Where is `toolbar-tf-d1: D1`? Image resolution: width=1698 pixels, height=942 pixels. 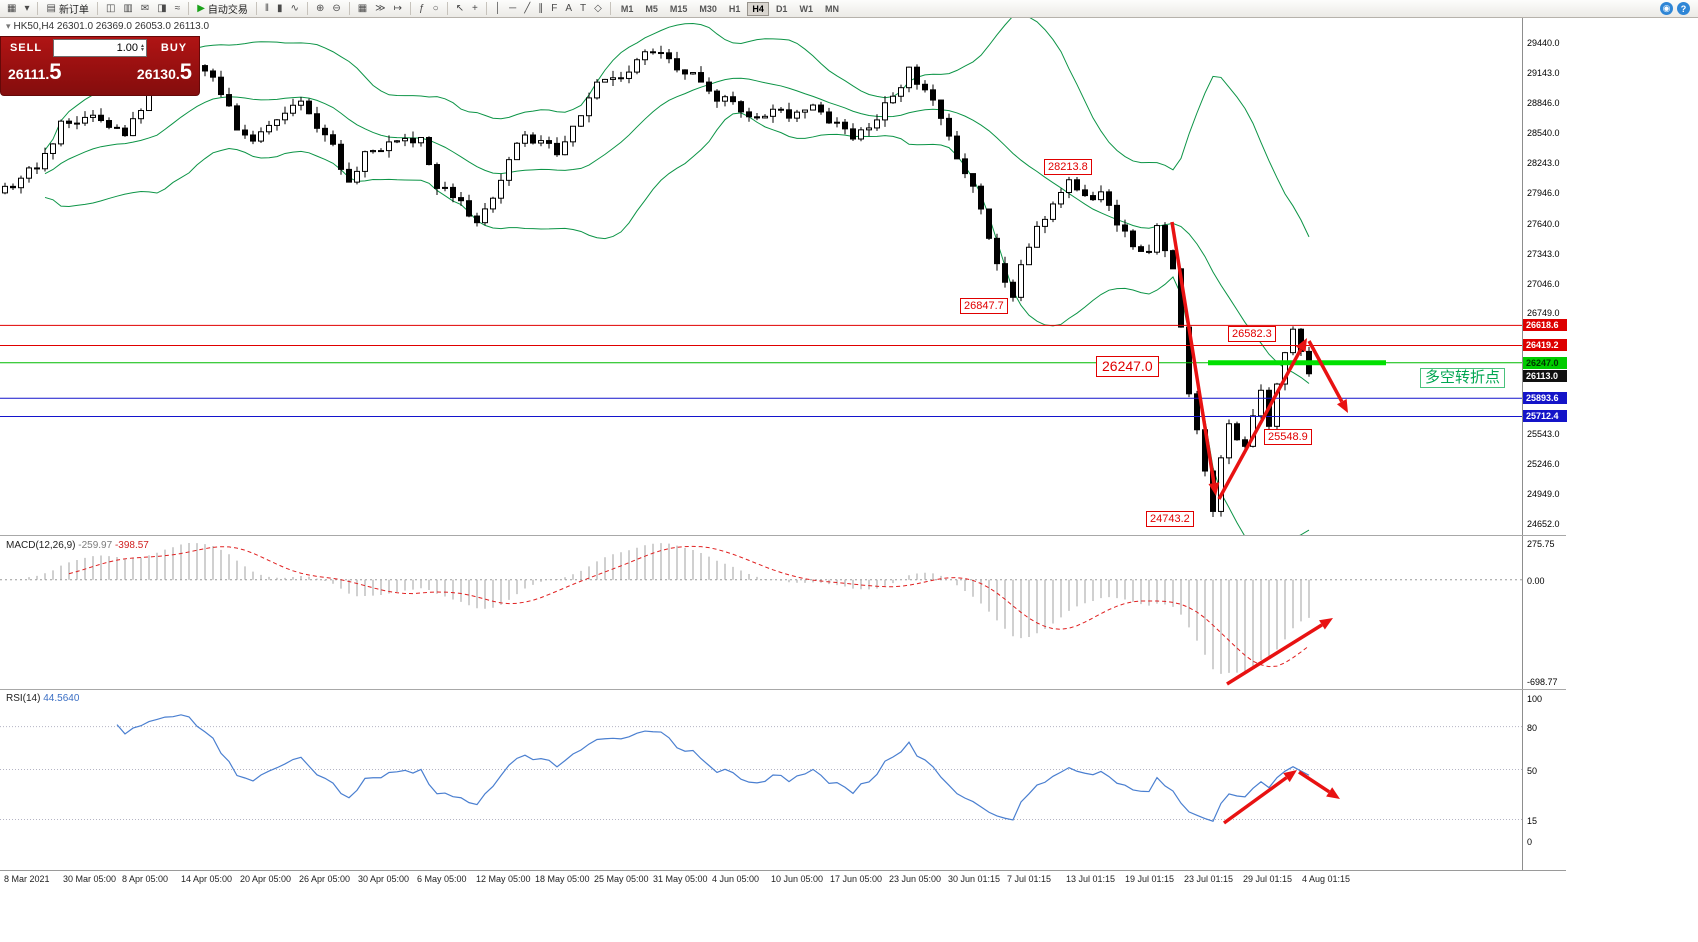
toolbar-tf-d1: D1 is located at coordinates (781, 8).